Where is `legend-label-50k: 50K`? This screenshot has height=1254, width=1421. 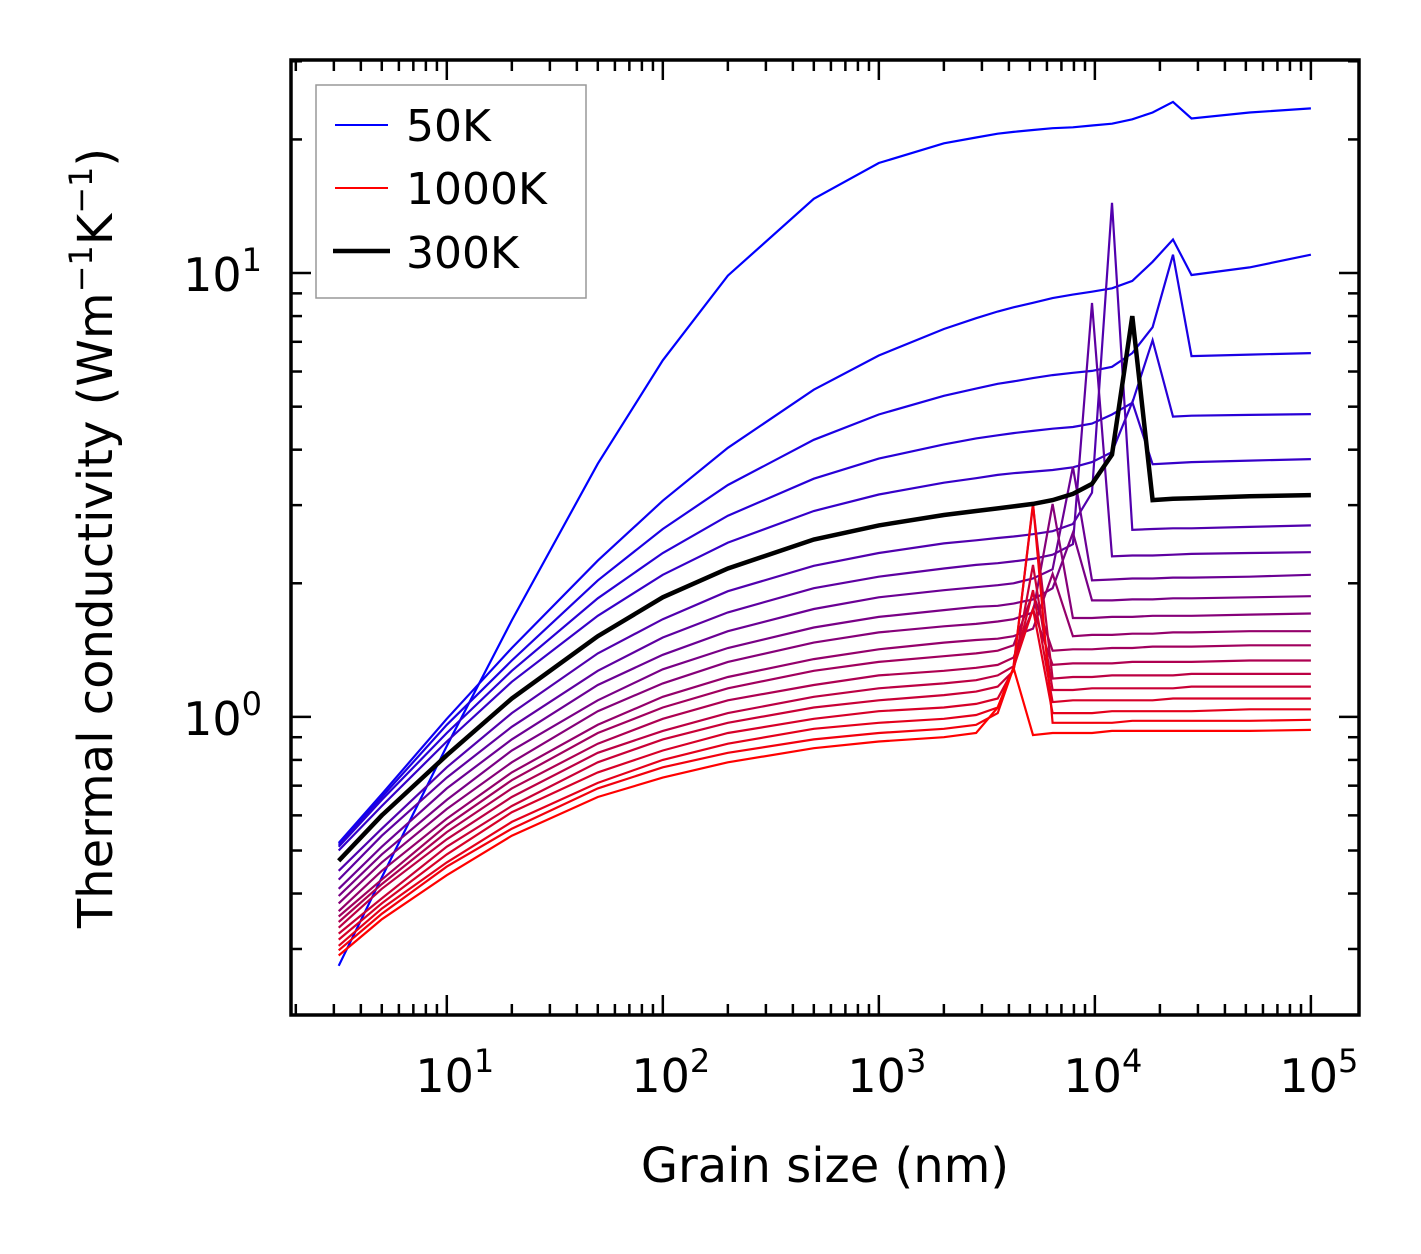
legend-label-50k: 50K is located at coordinates (449, 126).